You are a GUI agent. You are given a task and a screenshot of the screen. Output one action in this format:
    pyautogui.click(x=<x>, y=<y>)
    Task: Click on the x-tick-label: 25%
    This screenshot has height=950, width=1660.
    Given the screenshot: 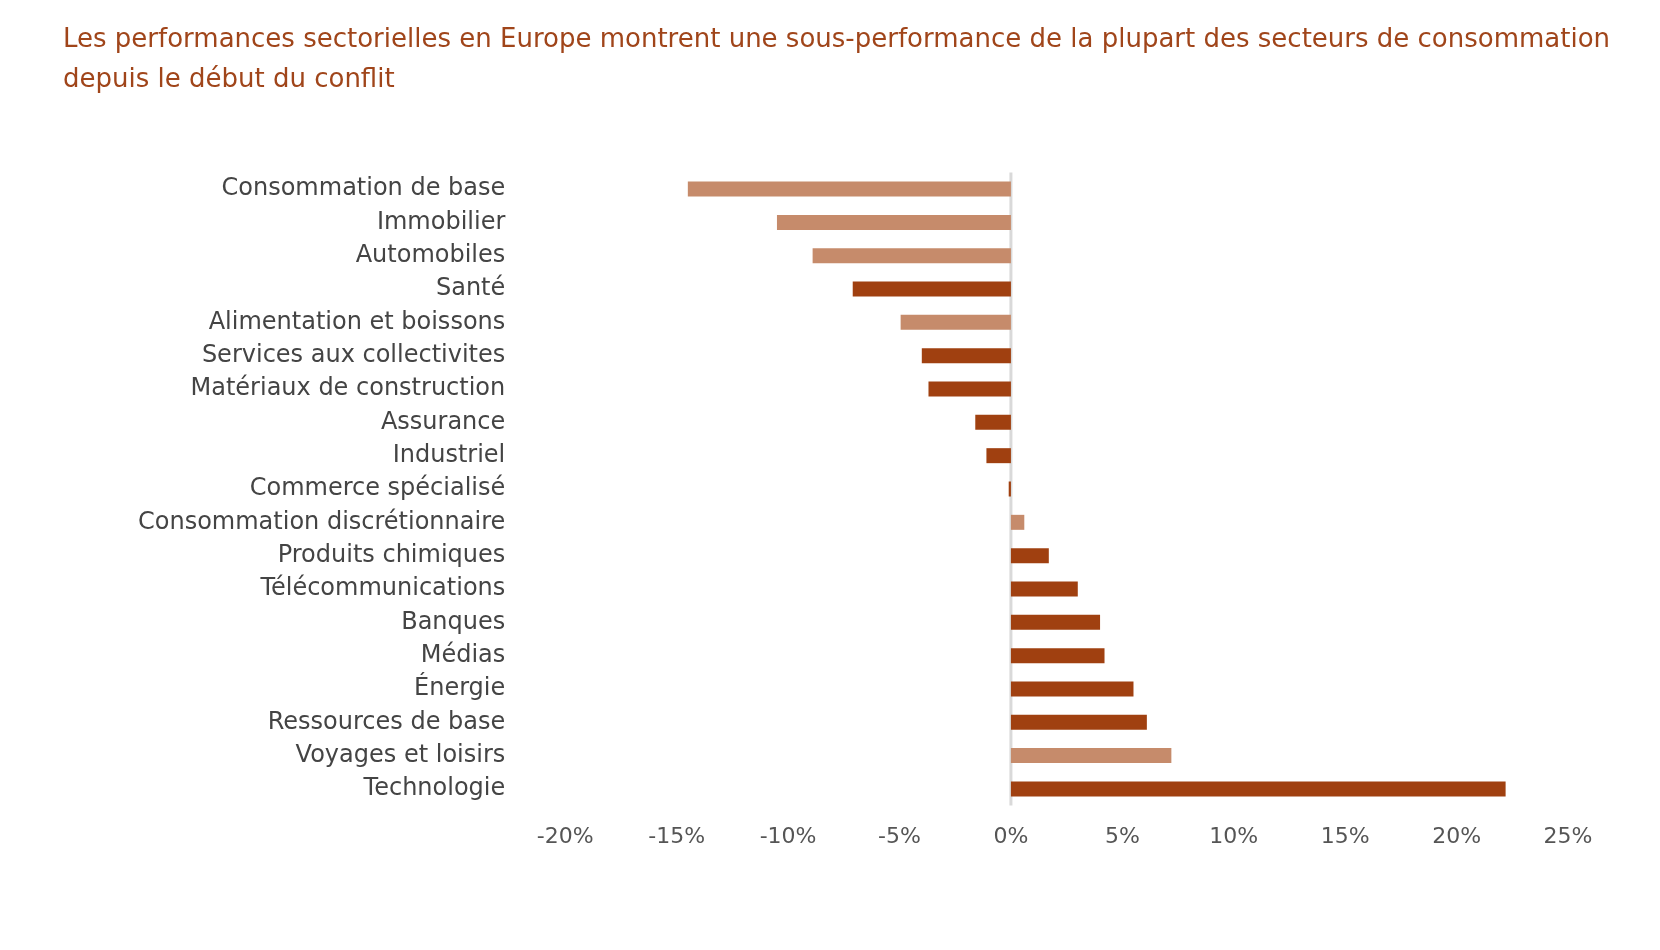 What is the action you would take?
    pyautogui.click(x=1568, y=835)
    